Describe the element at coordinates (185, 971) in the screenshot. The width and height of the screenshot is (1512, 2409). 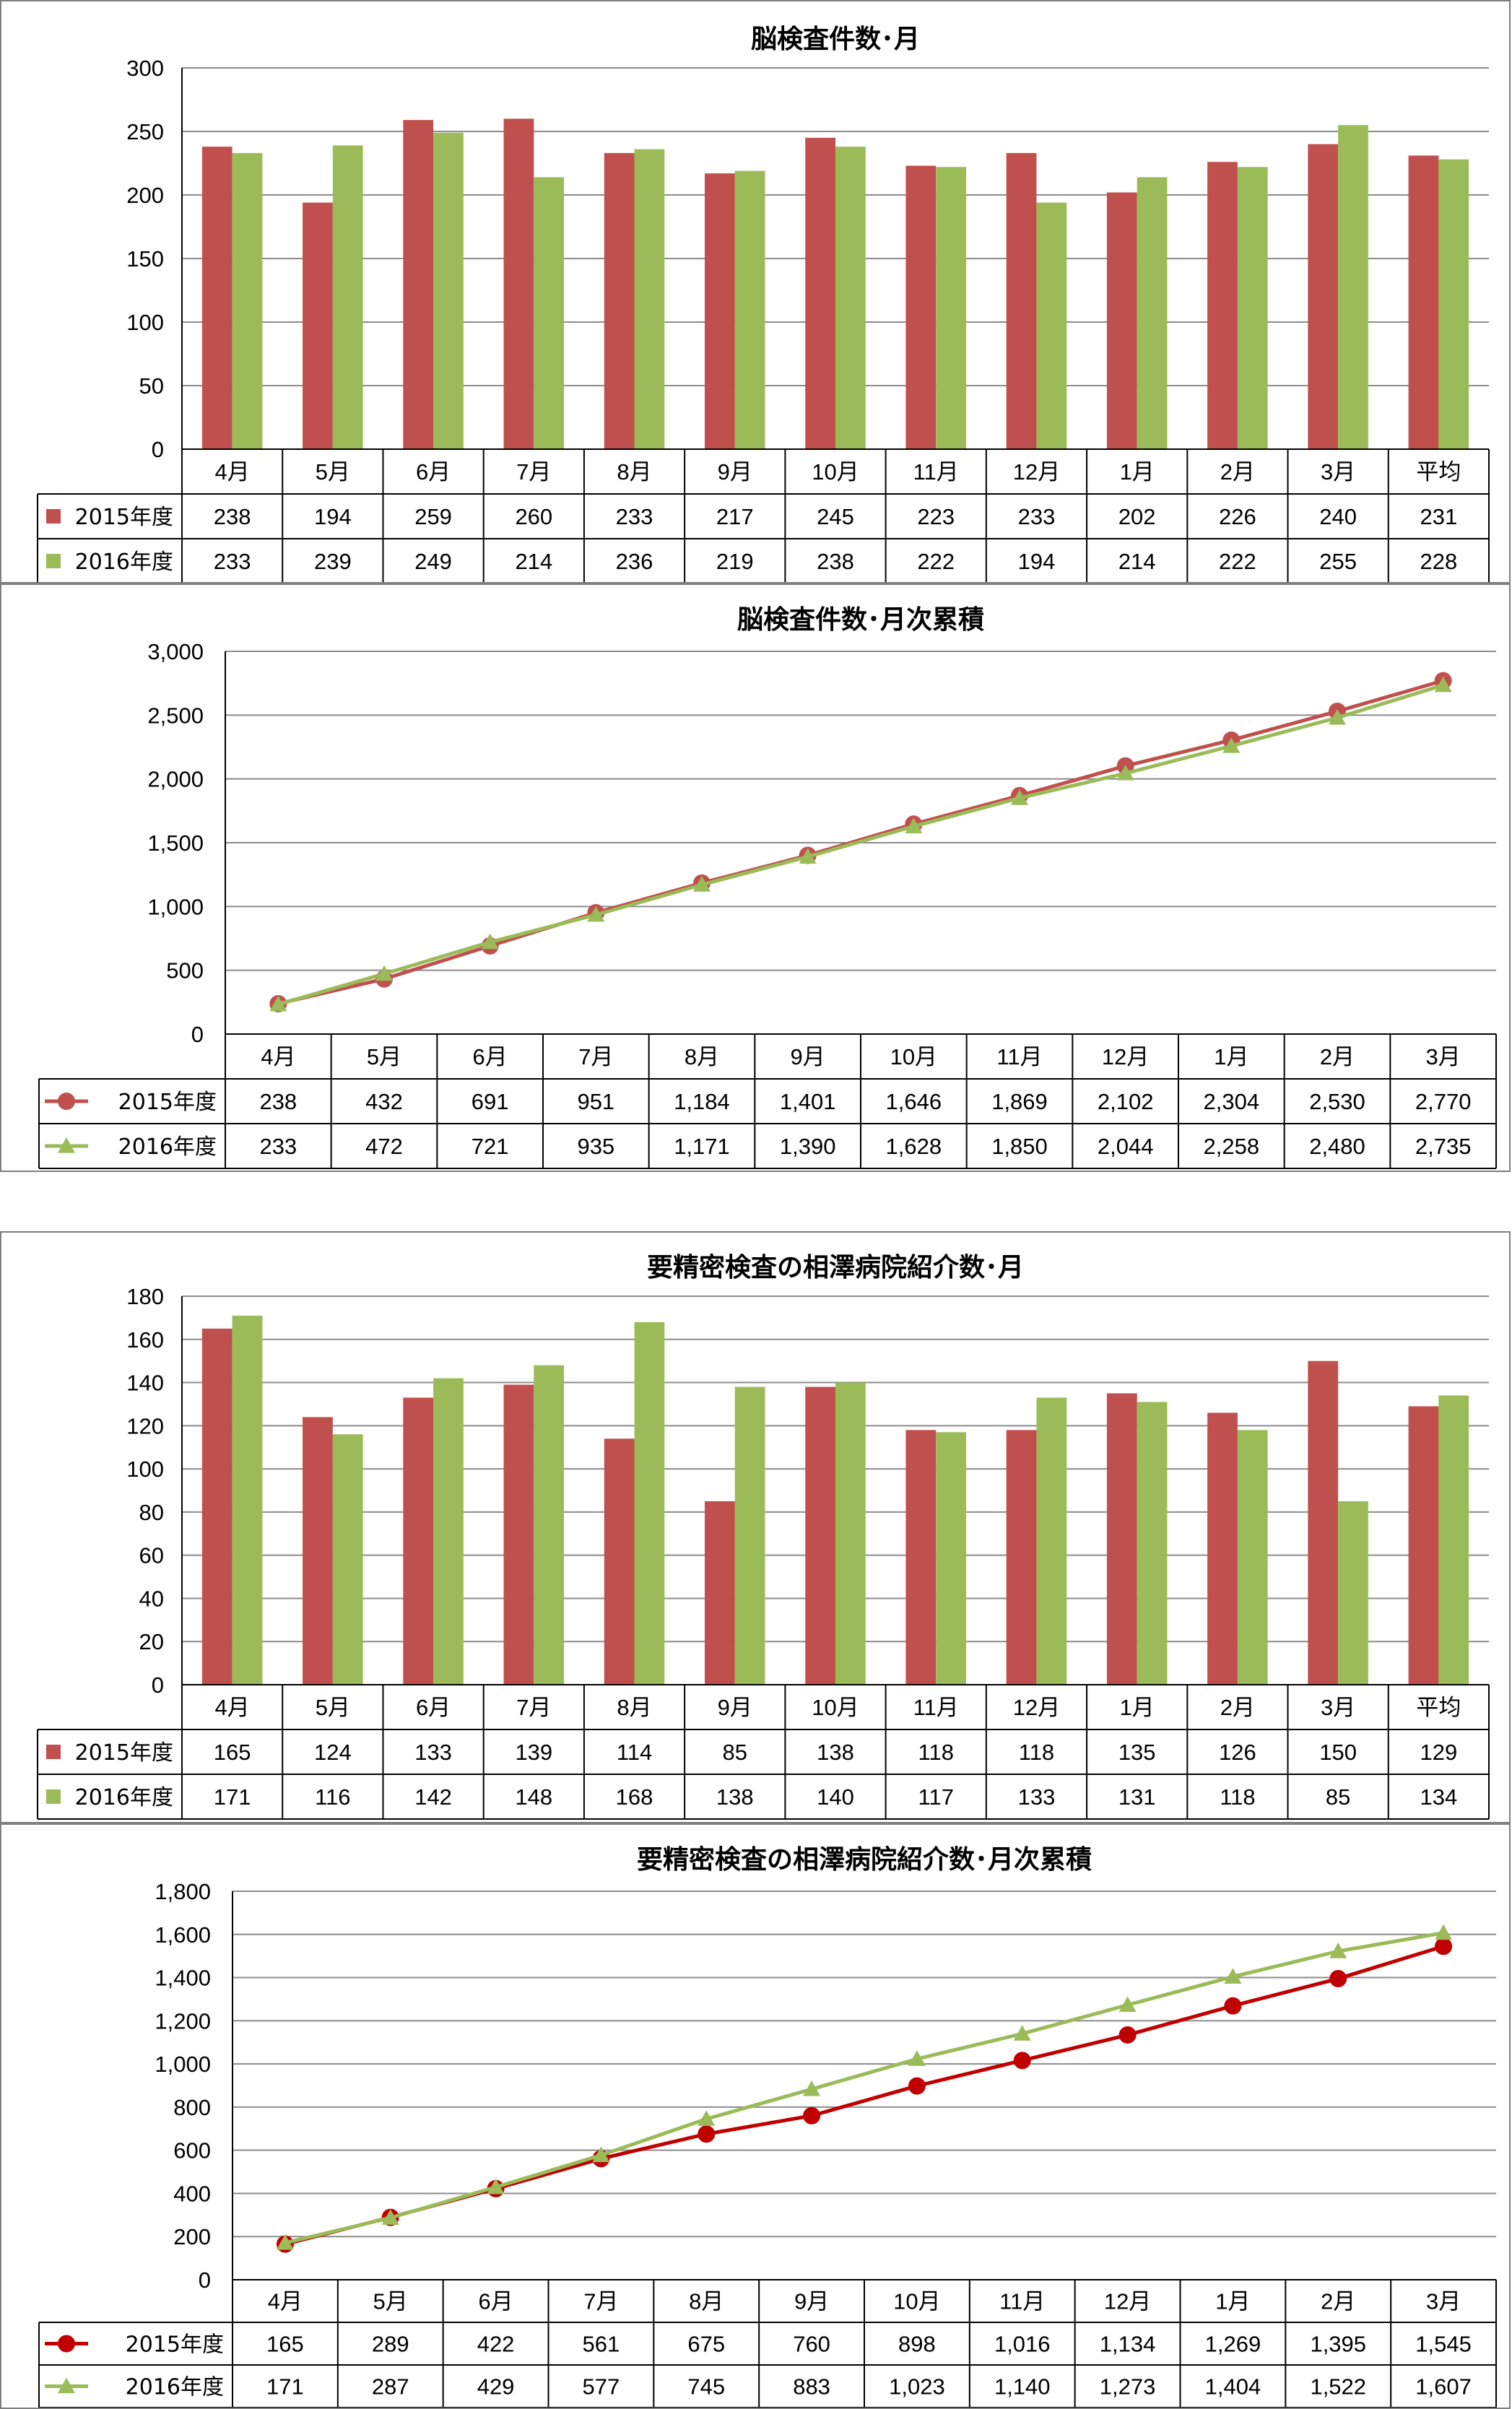
I see `y-tick-label: 500` at that location.